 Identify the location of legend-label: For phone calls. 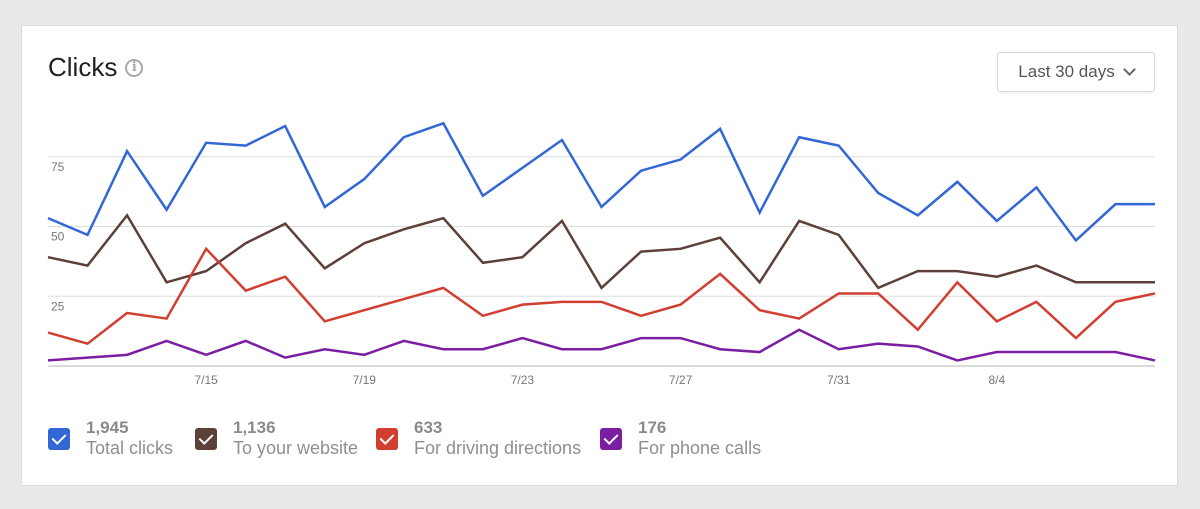
(700, 448).